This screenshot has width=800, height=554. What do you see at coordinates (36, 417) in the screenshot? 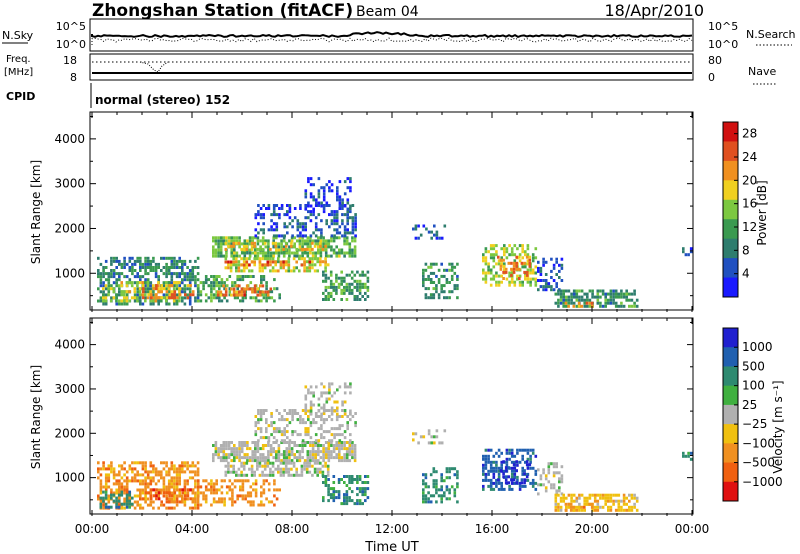
I see `velocity-ylabel: Slant Range [km]` at bounding box center [36, 417].